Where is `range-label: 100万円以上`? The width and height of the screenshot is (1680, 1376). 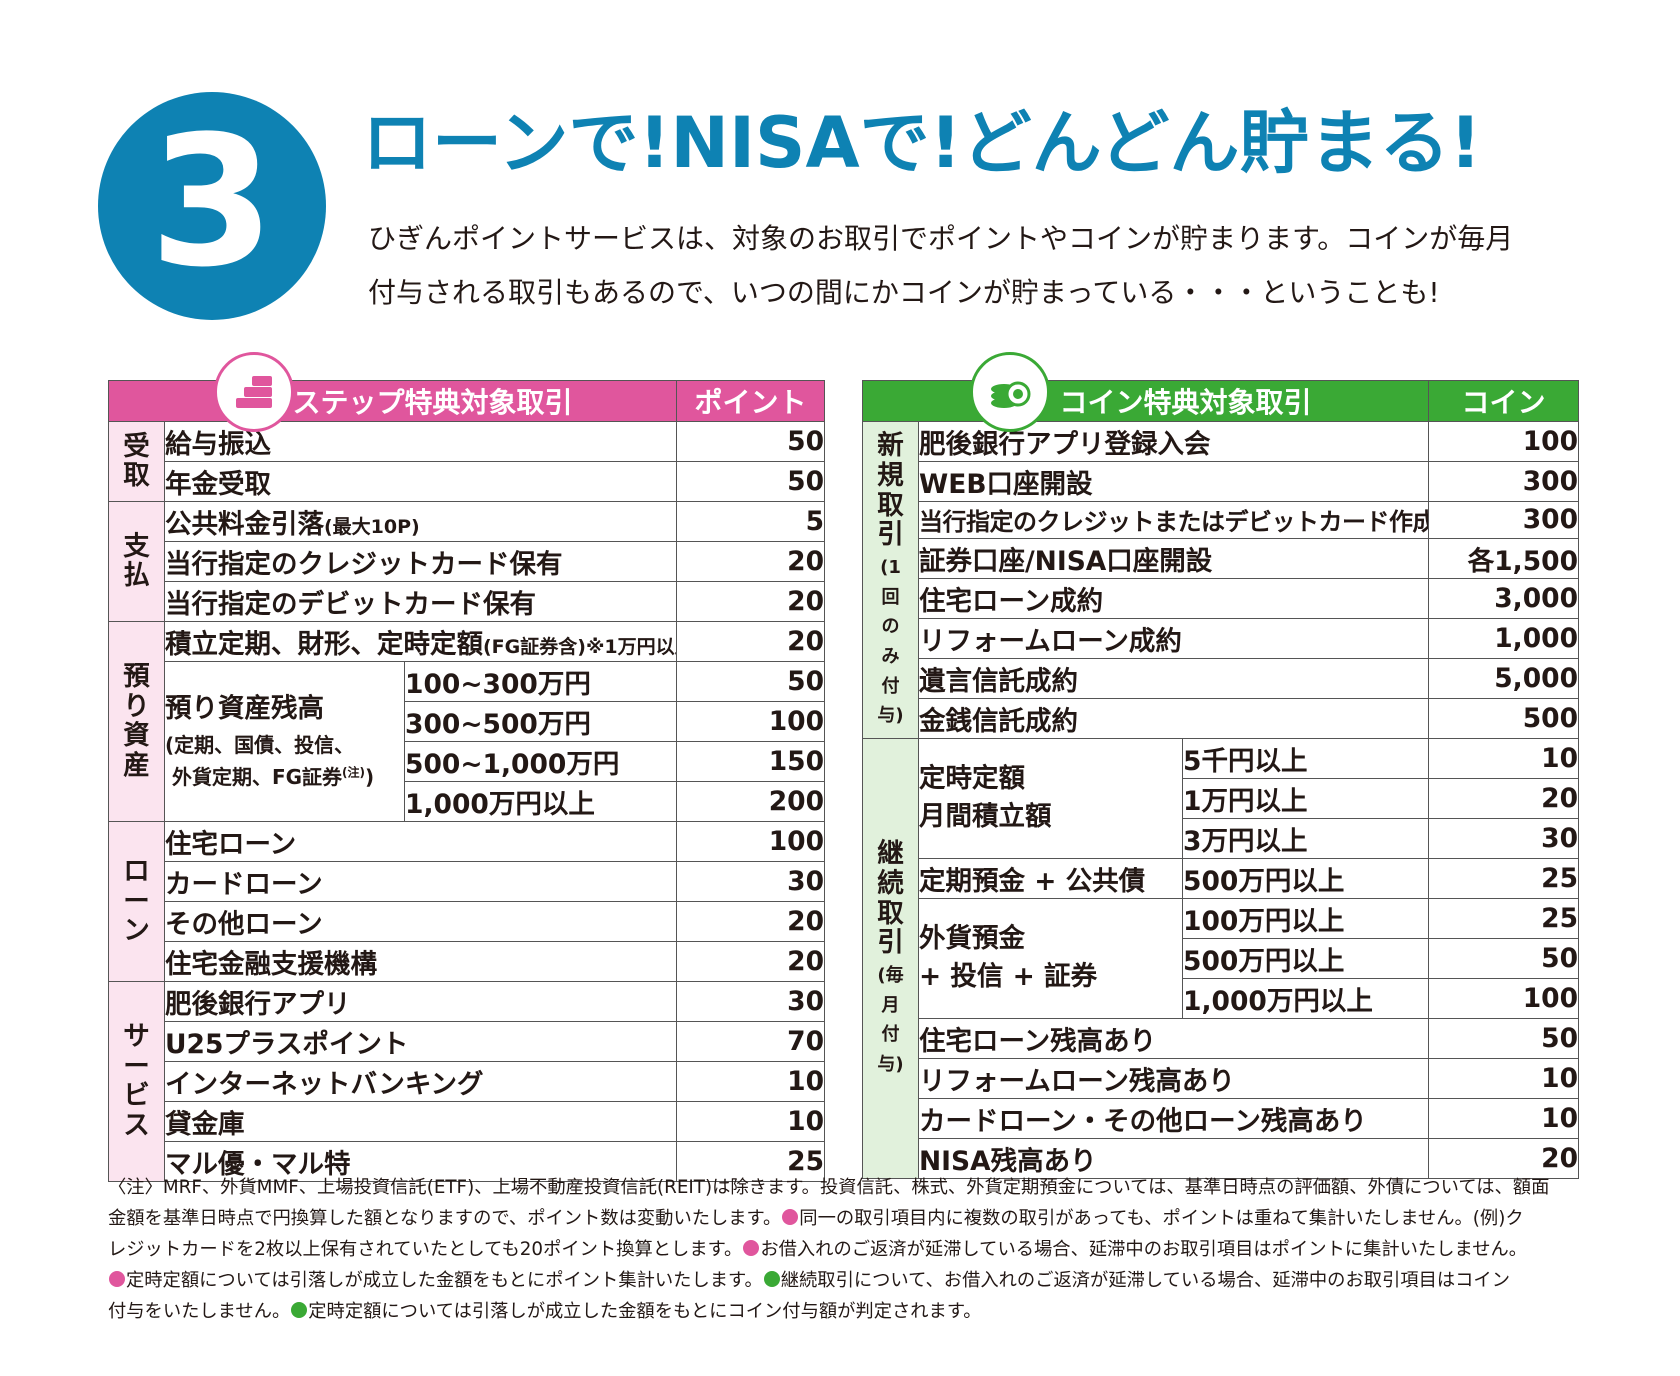
range-label: 100万円以上 is located at coordinates (1305, 918).